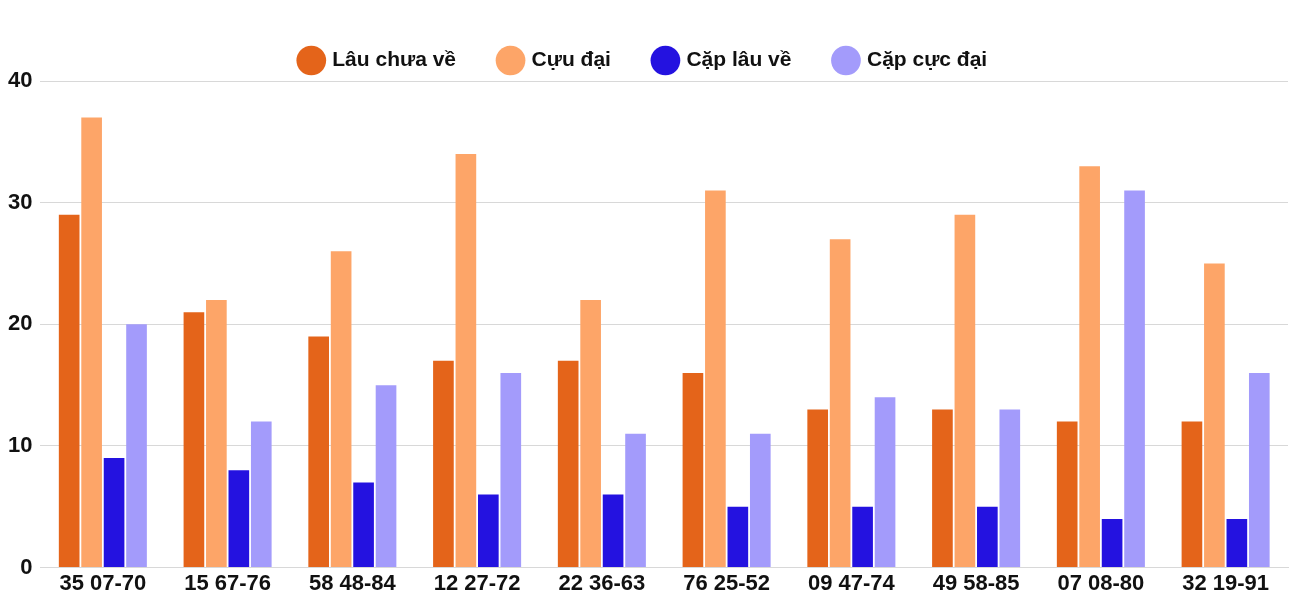  Describe the element at coordinates (20, 201) in the screenshot. I see `y-tick-label: 30` at that location.